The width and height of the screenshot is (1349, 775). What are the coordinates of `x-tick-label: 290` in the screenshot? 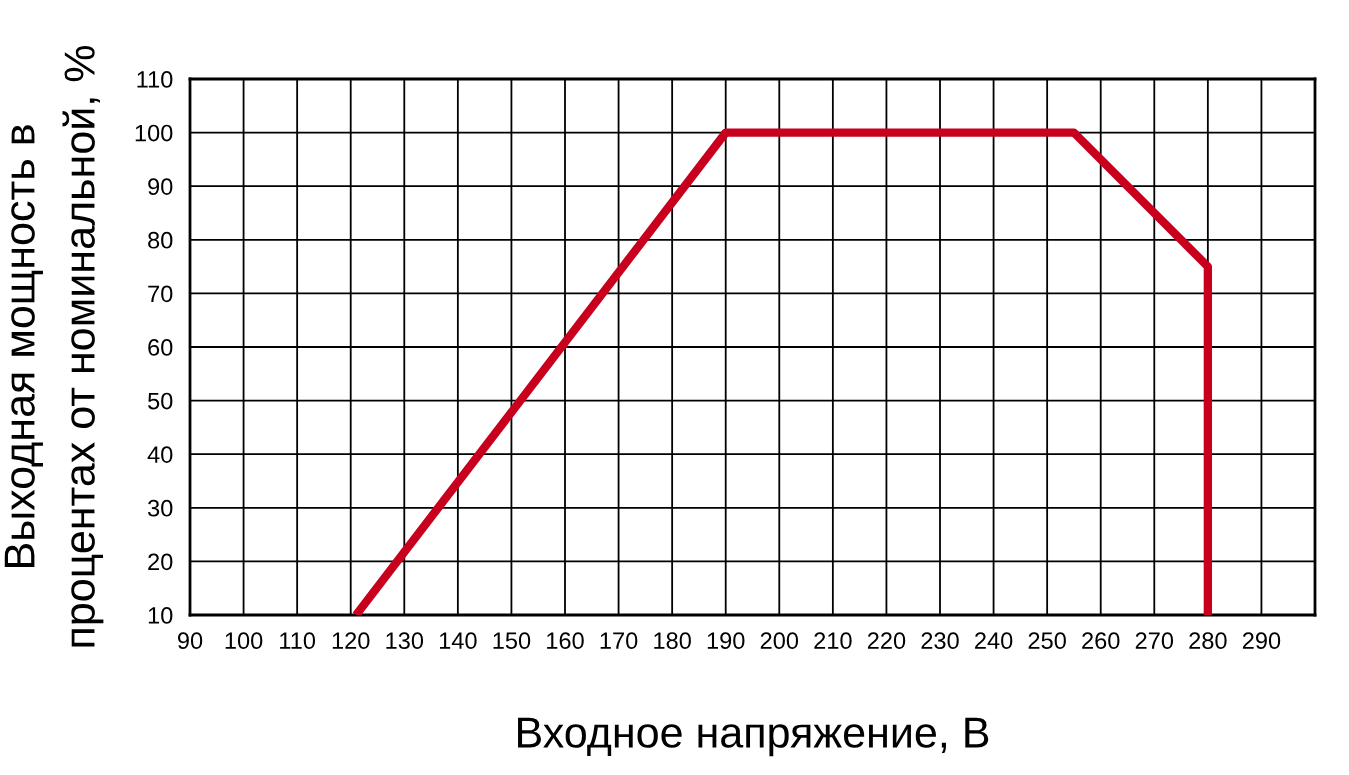 It's located at (1261, 641).